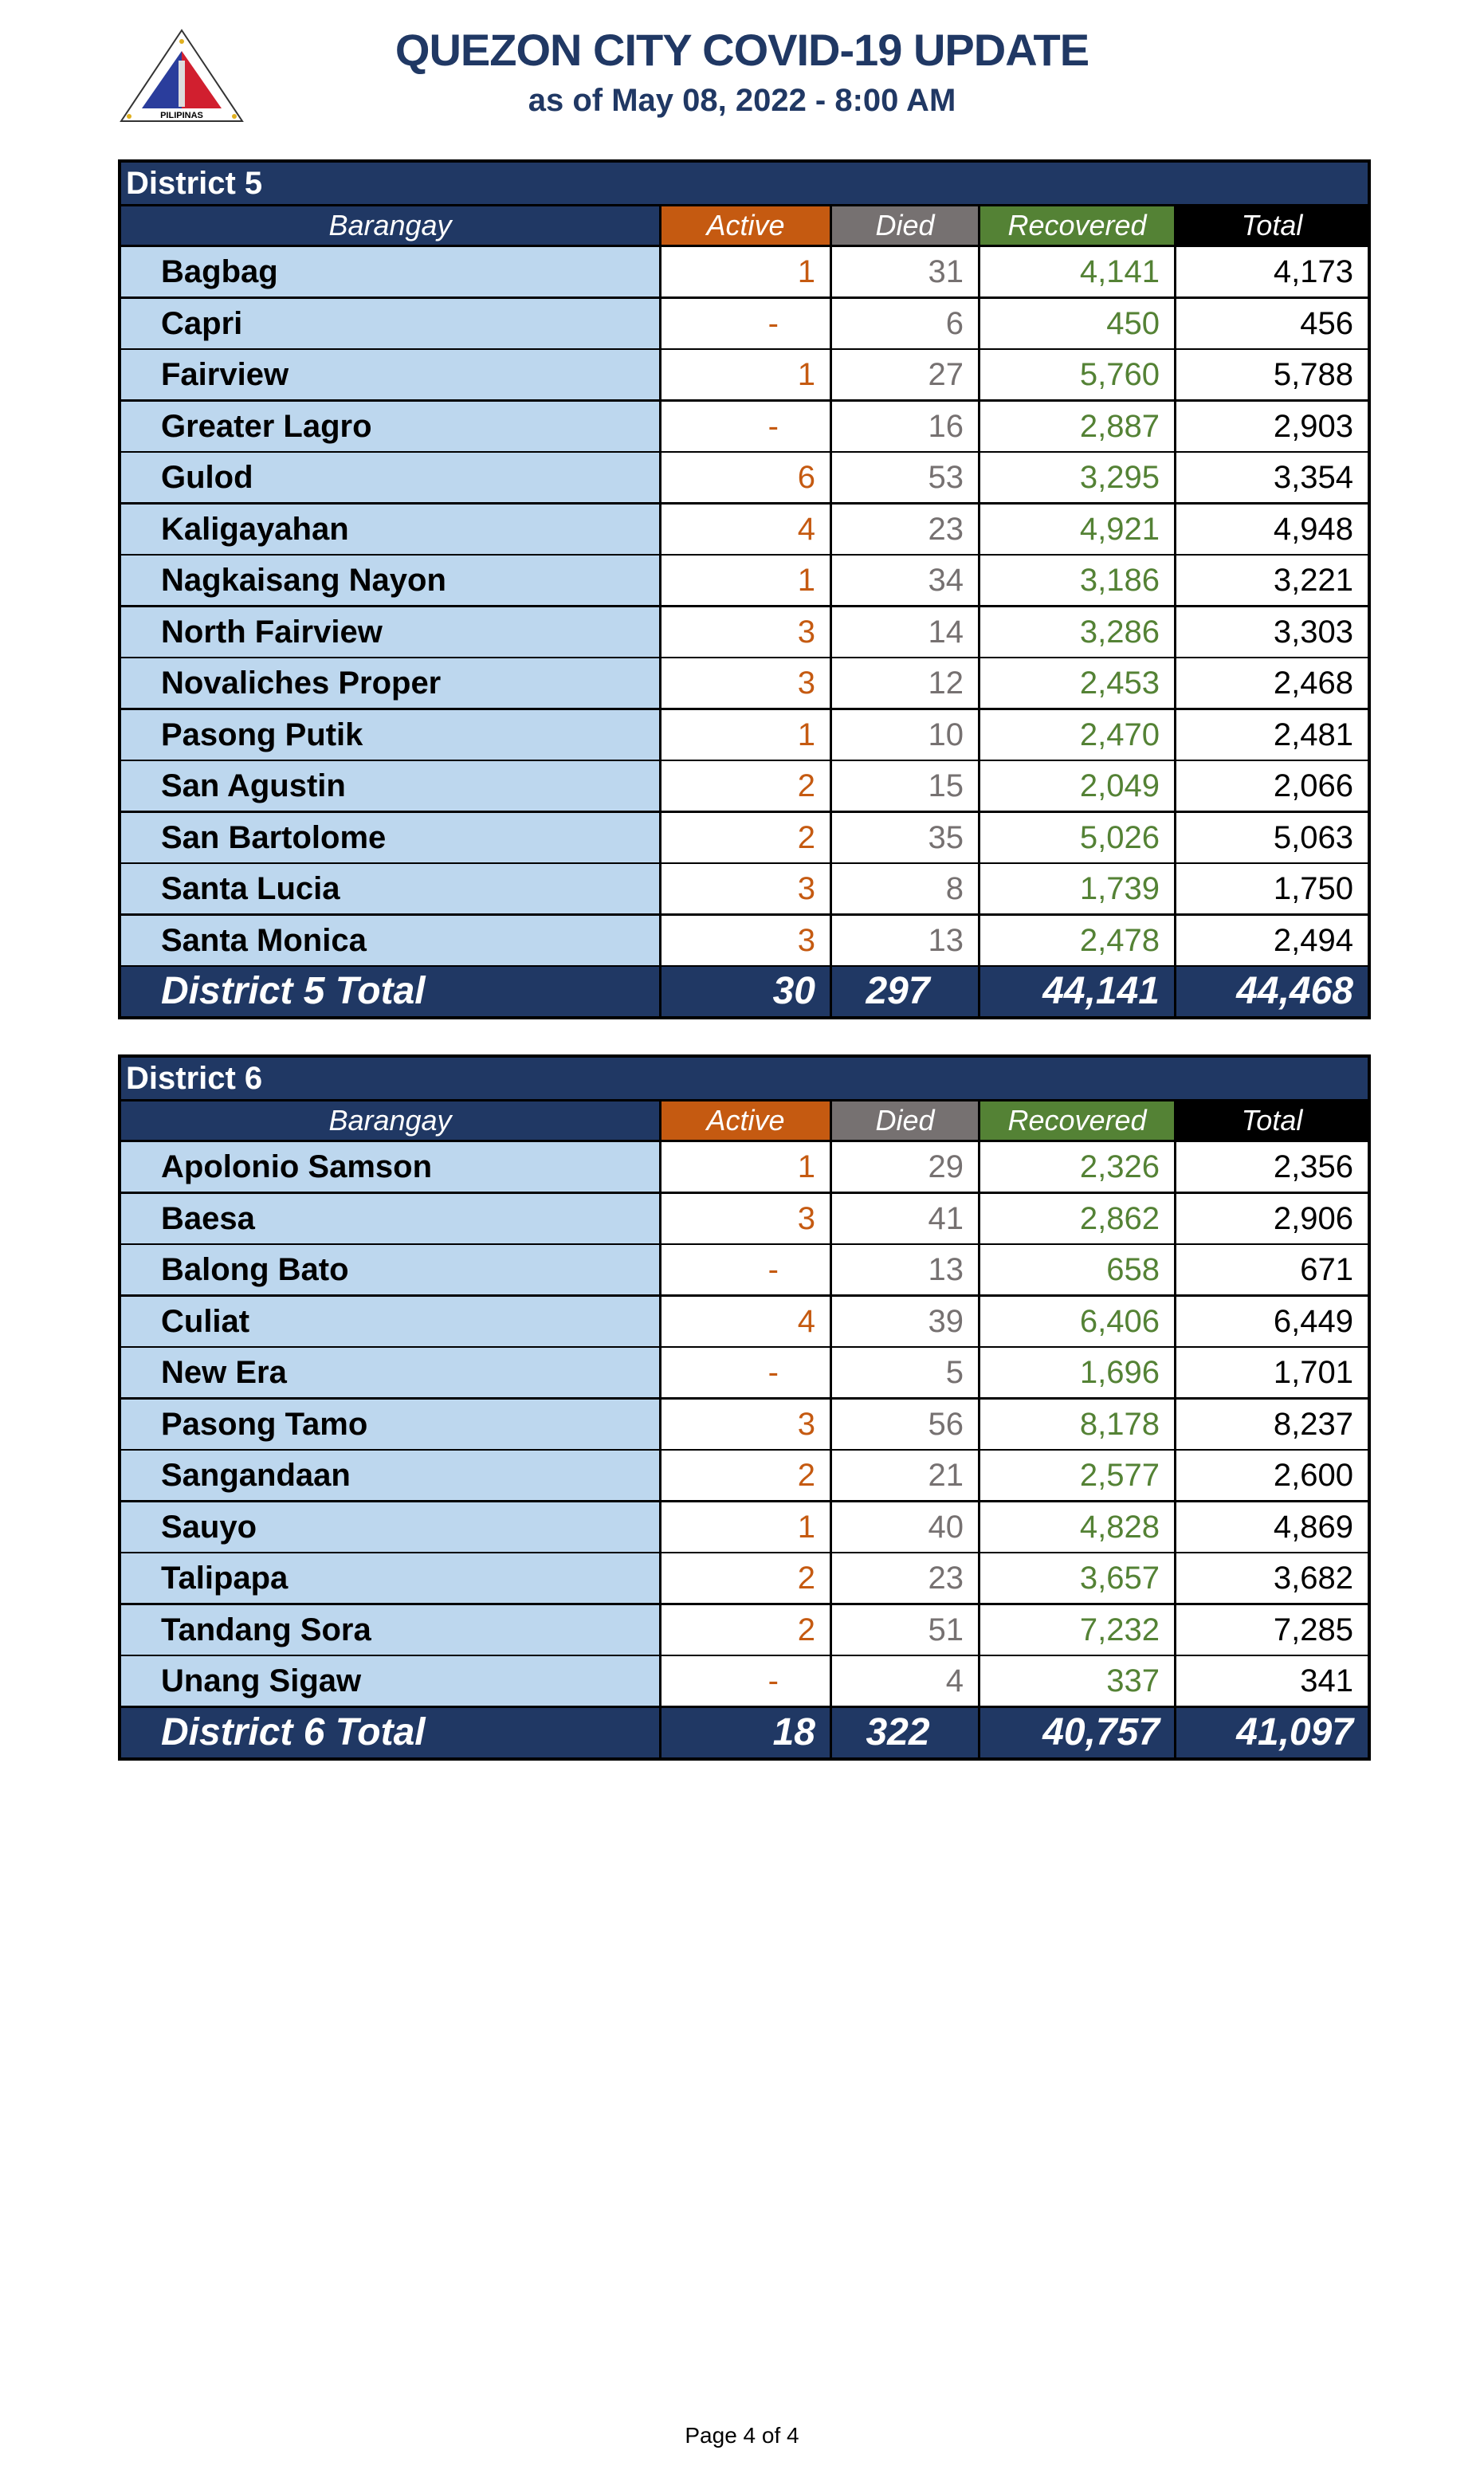  What do you see at coordinates (1272, 1269) in the screenshot?
I see `cell-total: 671` at bounding box center [1272, 1269].